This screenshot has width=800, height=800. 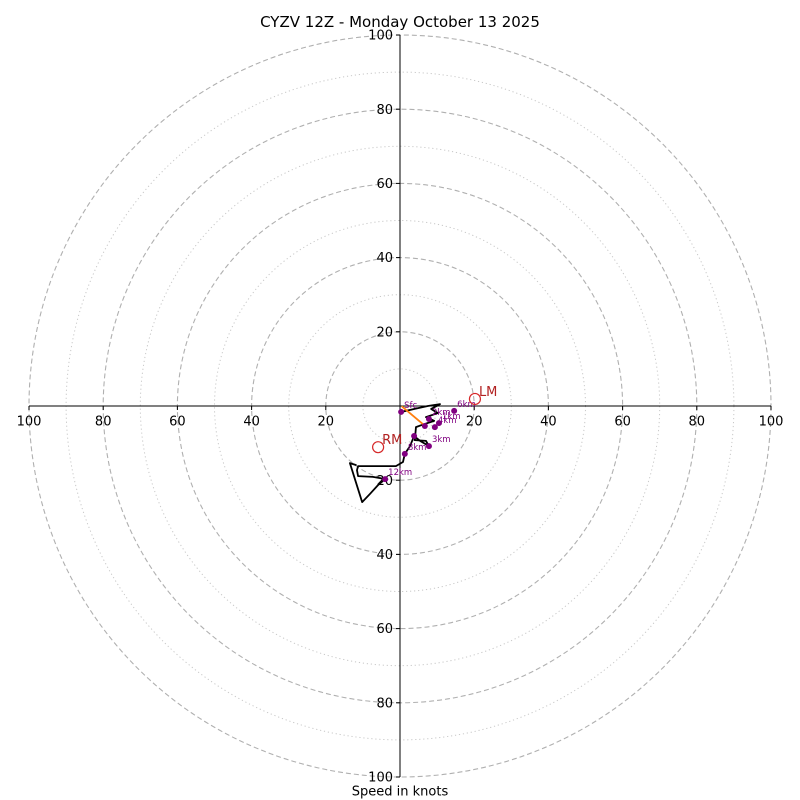 What do you see at coordinates (410, 406) in the screenshot?
I see `height-point-label: Sfc` at bounding box center [410, 406].